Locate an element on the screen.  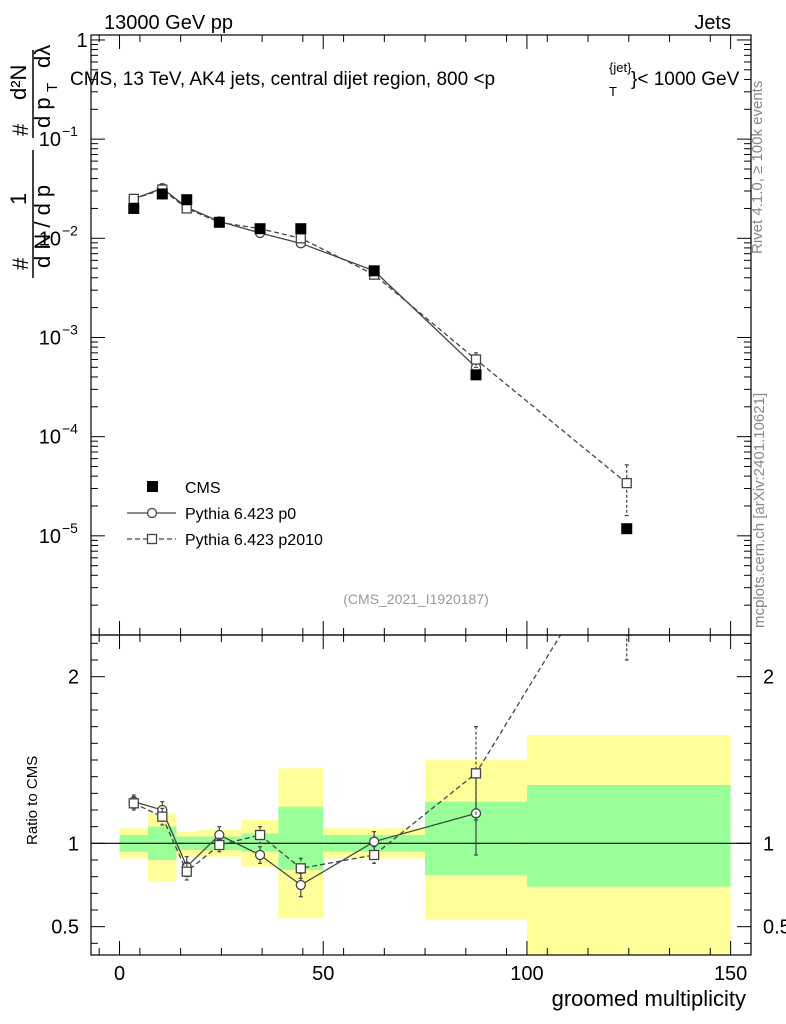
main-y-tick-label-5: 10 is located at coordinates (50, 537).